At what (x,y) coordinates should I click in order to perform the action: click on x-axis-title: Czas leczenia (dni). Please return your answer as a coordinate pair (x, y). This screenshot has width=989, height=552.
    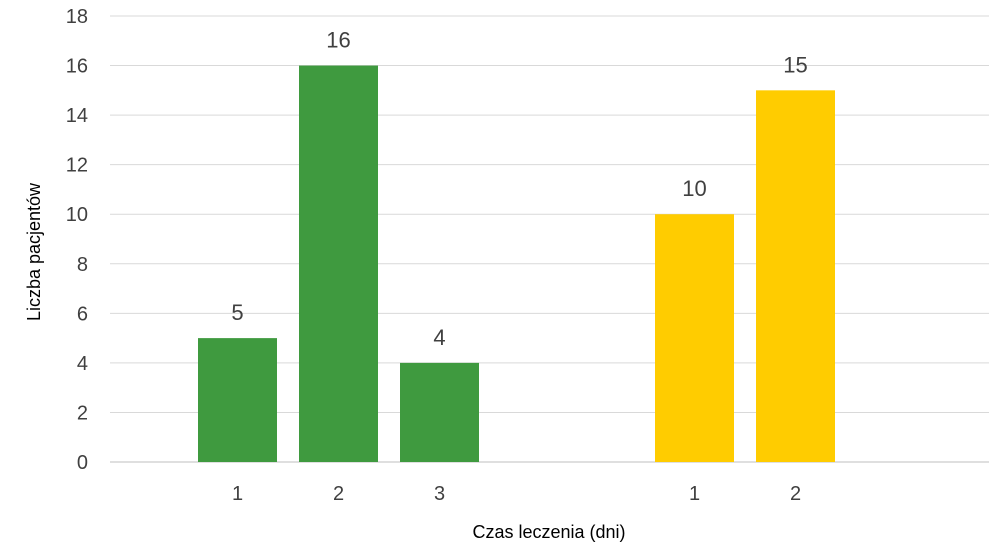
    Looking at the image, I should click on (548, 532).